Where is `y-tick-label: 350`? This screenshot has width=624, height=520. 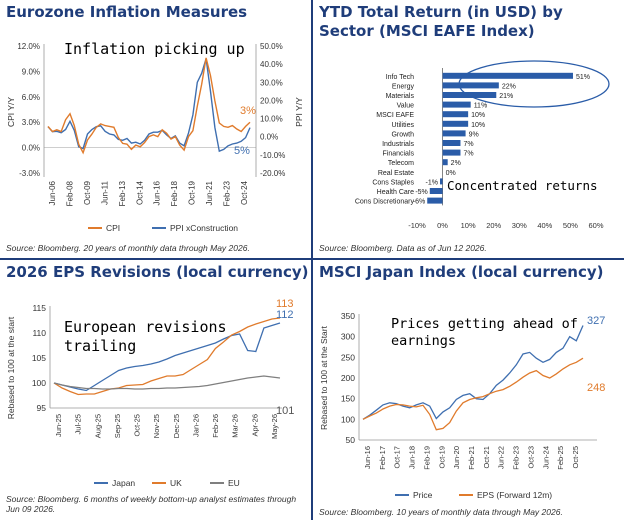
y-tick-label: 350 is located at coordinates (348, 316).